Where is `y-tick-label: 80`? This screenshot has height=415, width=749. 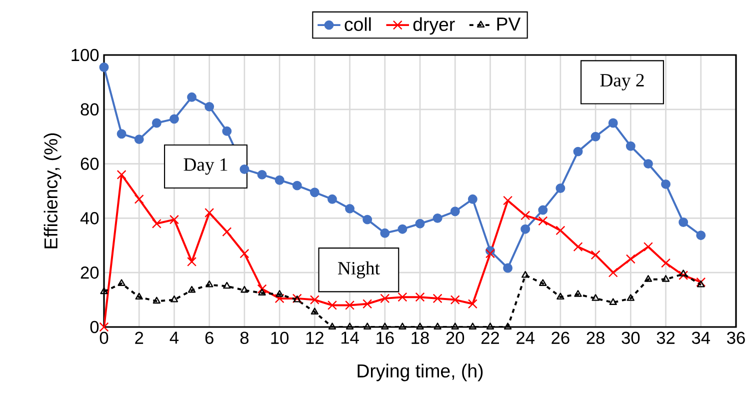 y-tick-label: 80 is located at coordinates (89, 109).